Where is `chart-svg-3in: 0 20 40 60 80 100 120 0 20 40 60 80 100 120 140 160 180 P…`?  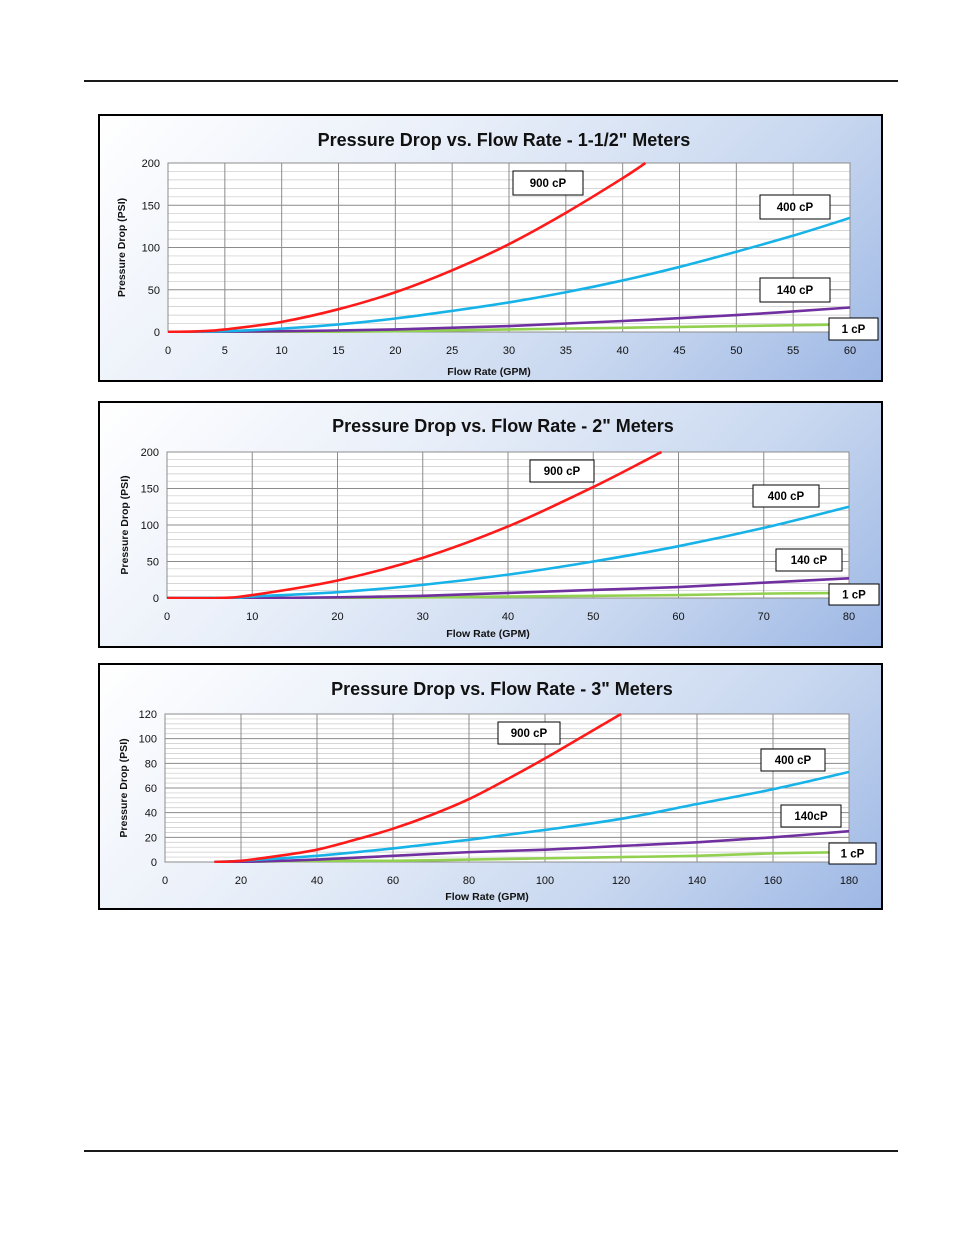 chart-svg-3in: 0 20 40 60 80 100 120 0 20 40 60 80 100 120 140 160 180 P… is located at coordinates (497, 791).